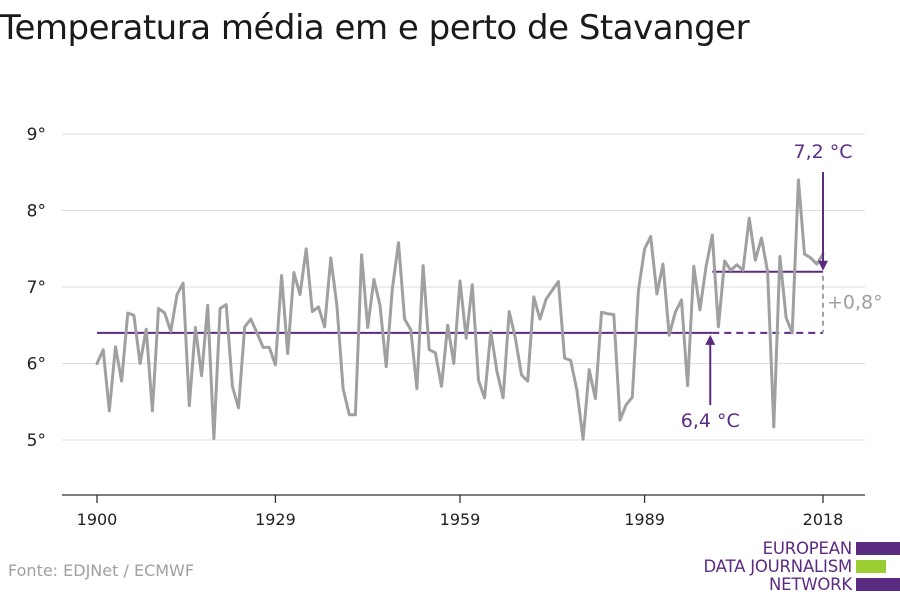  Describe the element at coordinates (460, 519) in the screenshot. I see `x-tick-label: 1959` at that location.